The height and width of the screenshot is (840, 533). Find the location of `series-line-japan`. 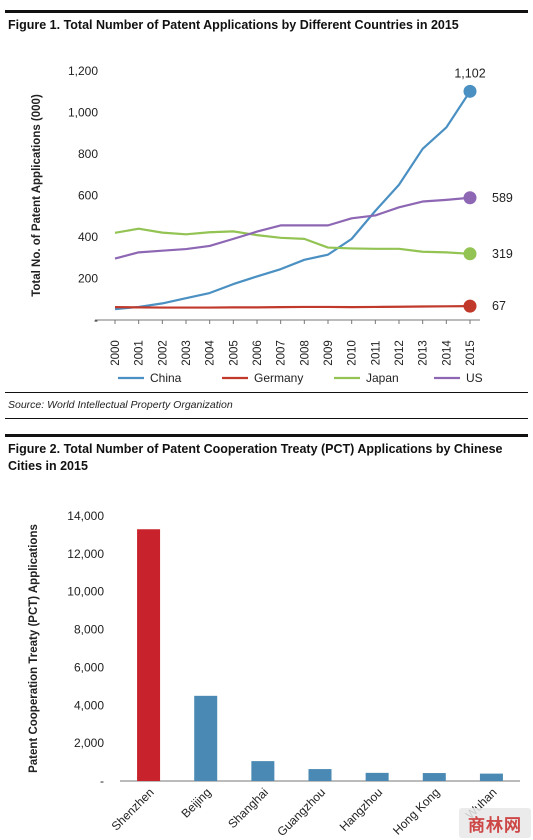

series-line-japan is located at coordinates (292, 241).